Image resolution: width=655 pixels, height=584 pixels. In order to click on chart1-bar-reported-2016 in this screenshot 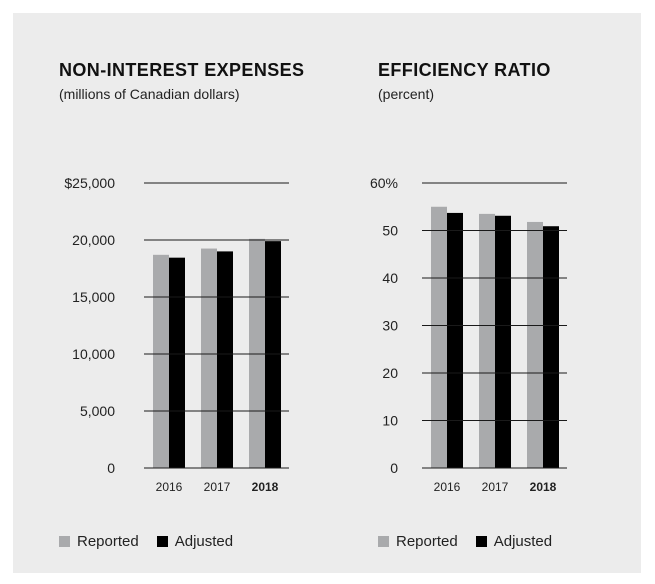, I will do `click(161, 361)`.